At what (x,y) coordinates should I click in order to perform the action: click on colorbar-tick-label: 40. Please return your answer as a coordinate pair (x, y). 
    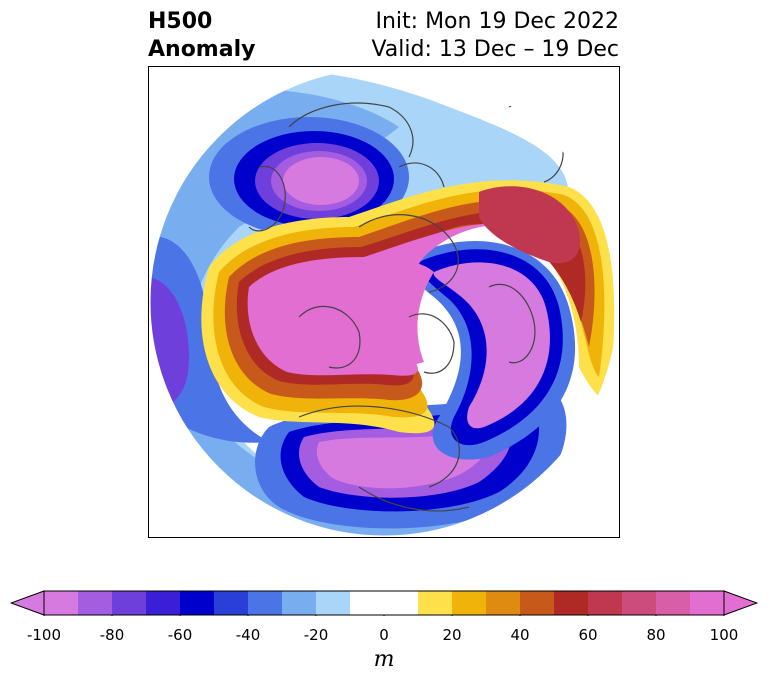
    Looking at the image, I should click on (520, 635).